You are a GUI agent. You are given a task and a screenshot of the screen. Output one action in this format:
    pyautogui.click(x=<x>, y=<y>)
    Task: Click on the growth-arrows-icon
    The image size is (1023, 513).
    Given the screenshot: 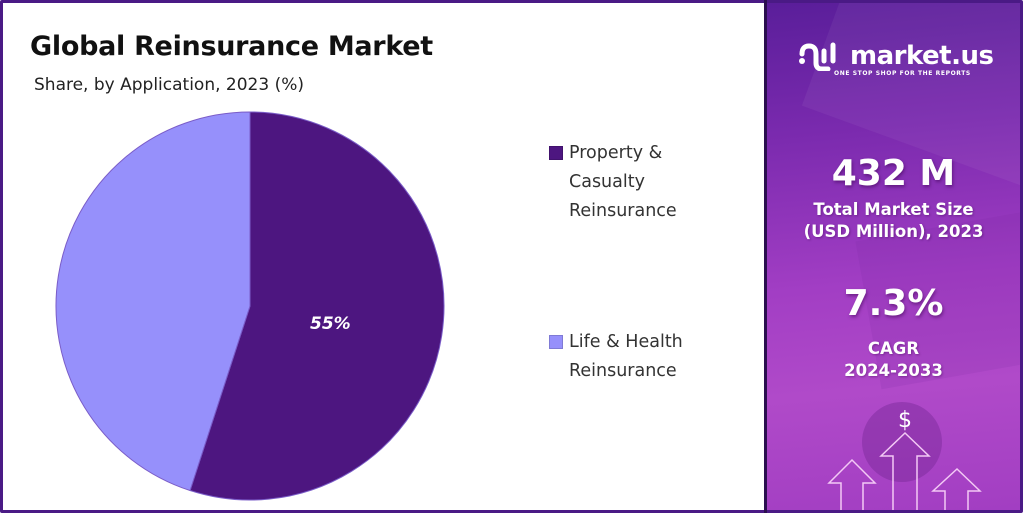 What is the action you would take?
    pyautogui.click(x=904, y=470)
    